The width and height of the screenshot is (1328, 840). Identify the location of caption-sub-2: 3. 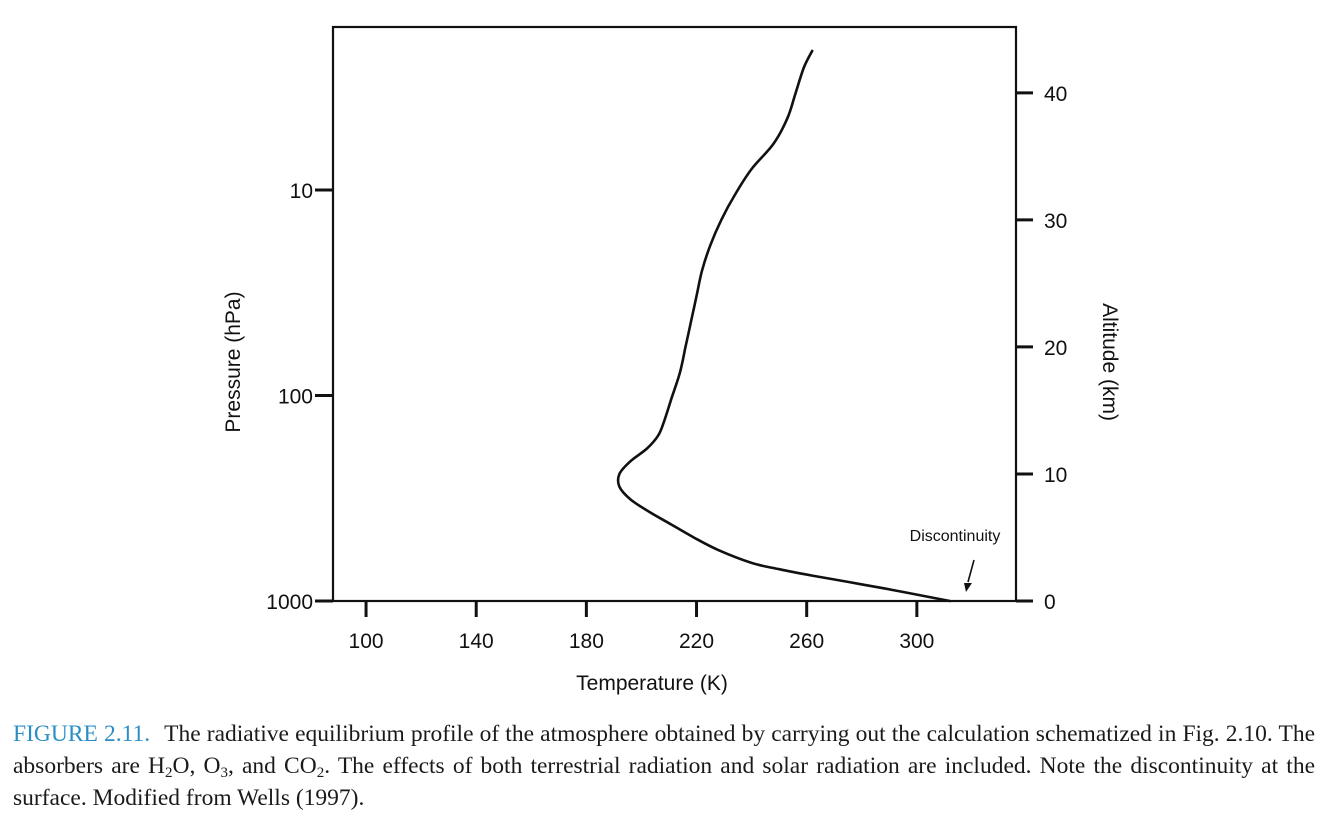
(224, 773).